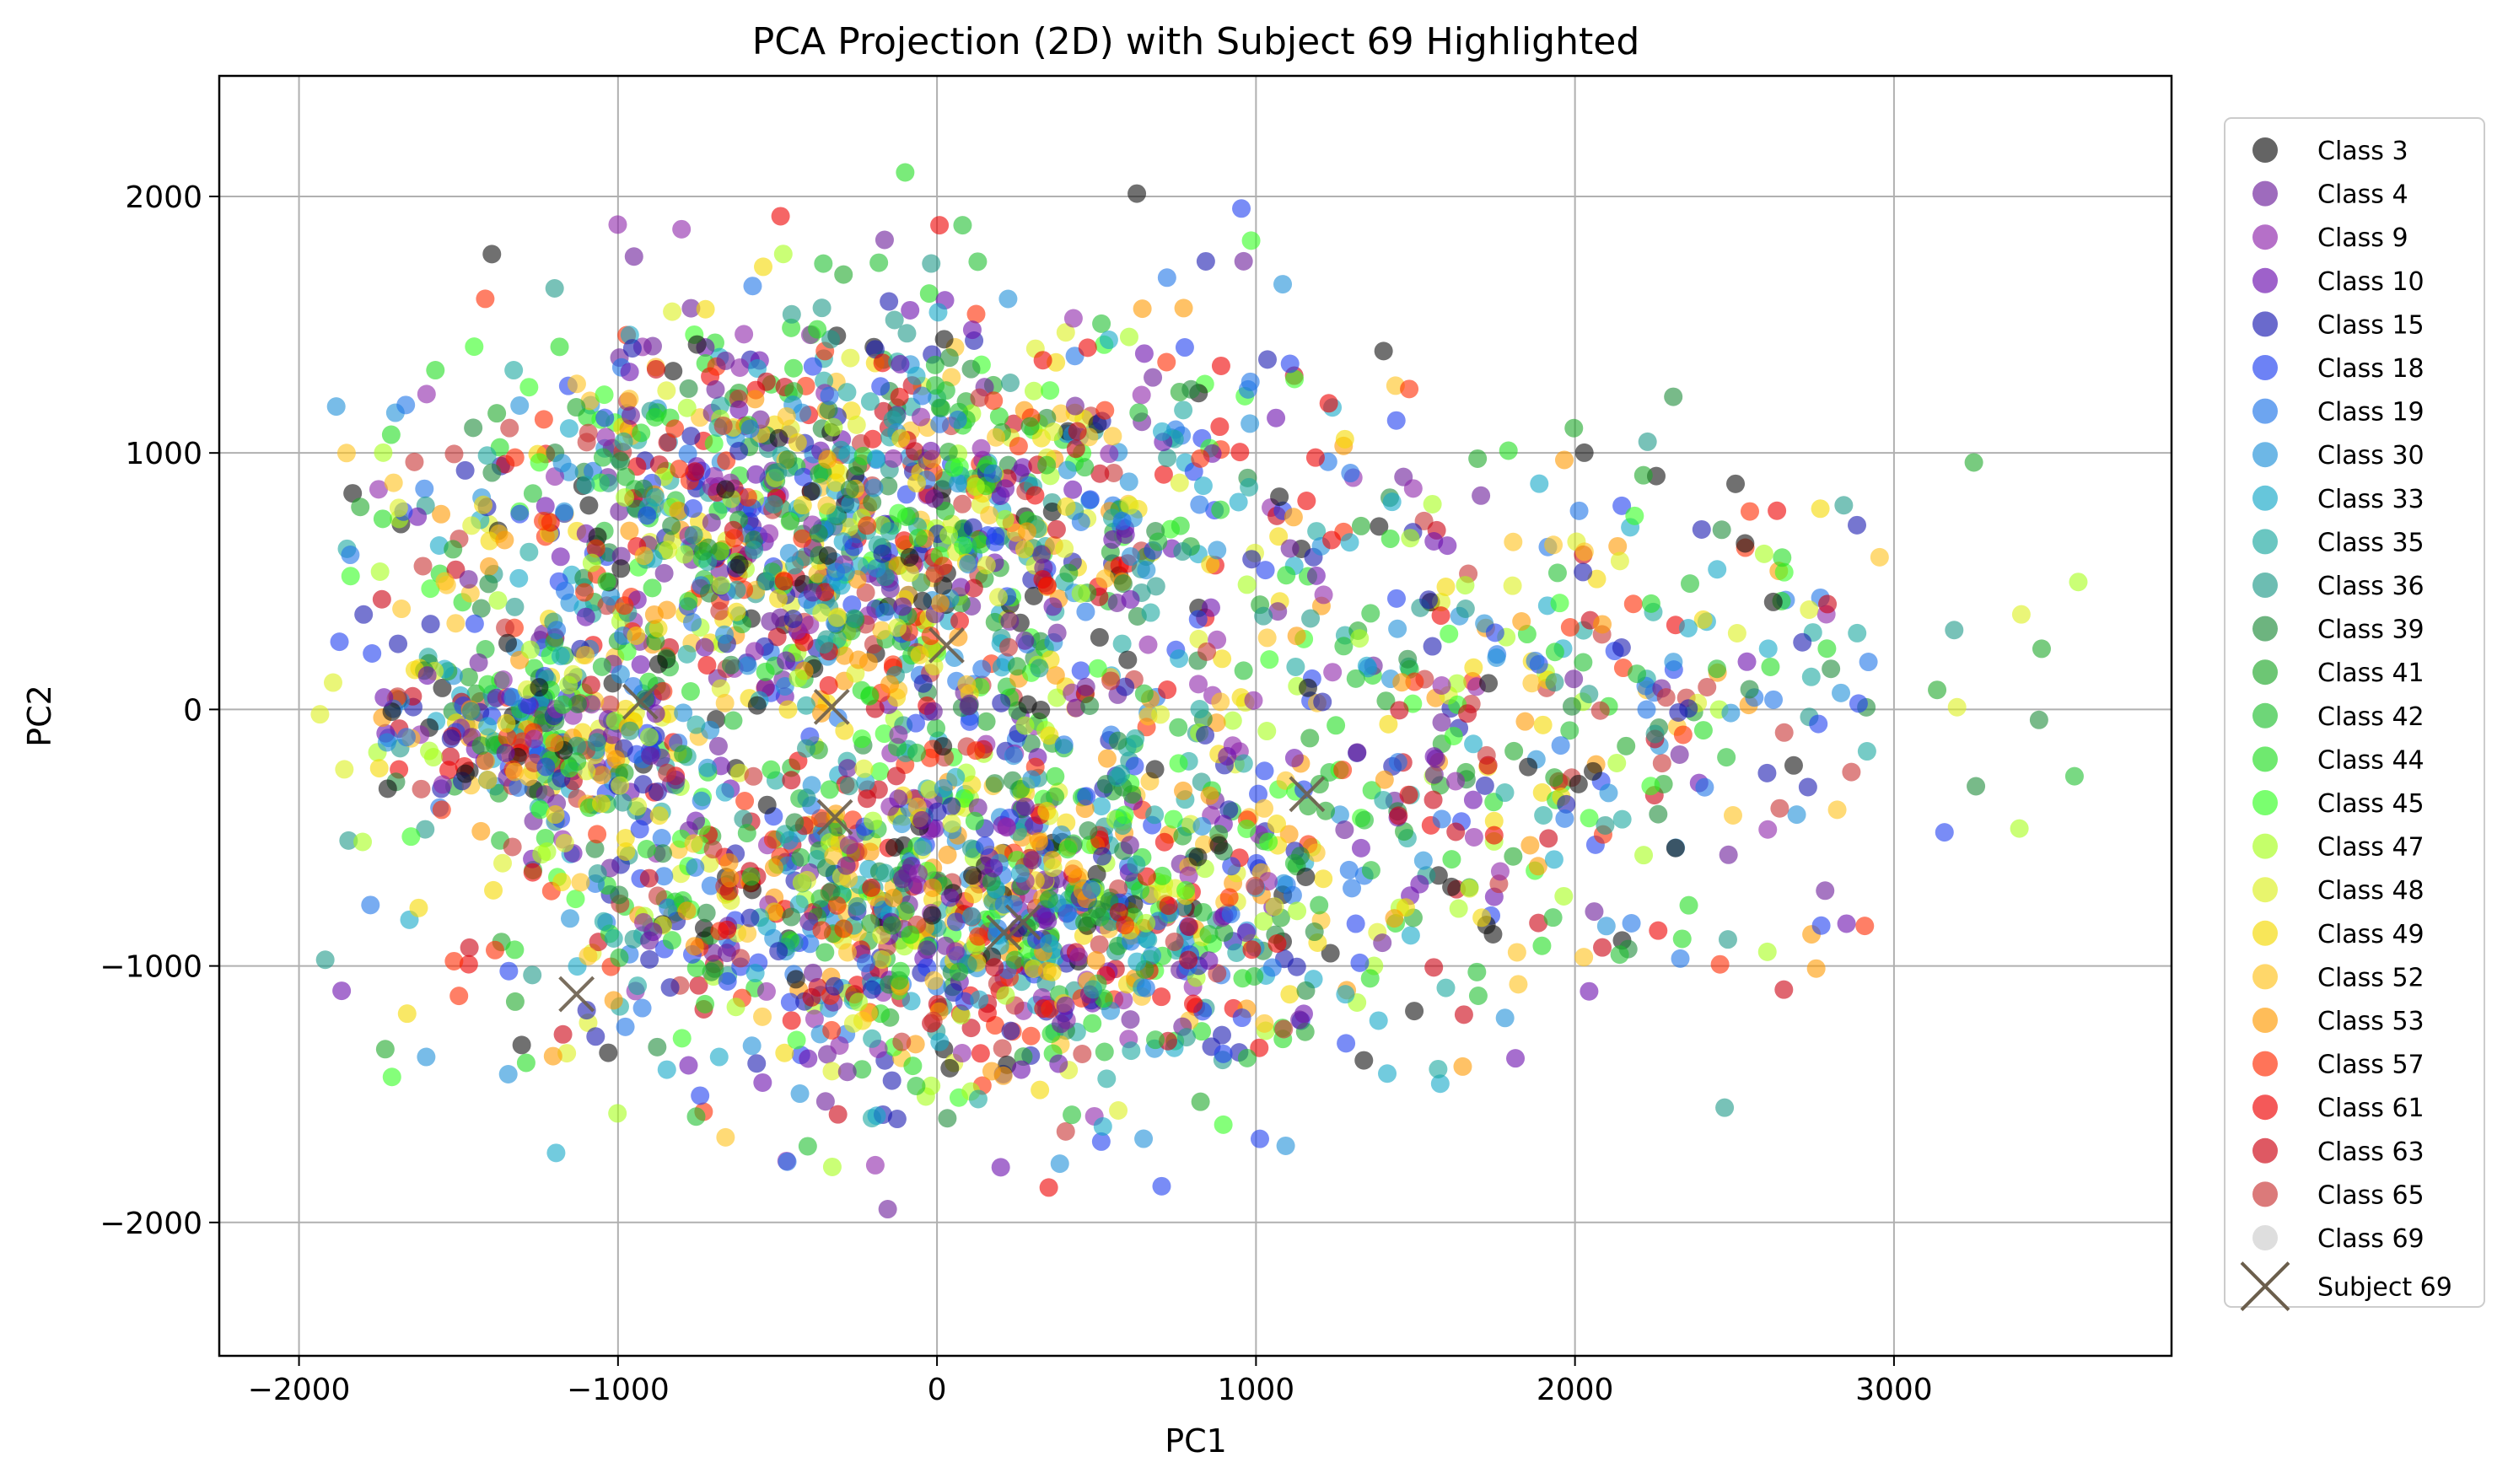 The width and height of the screenshot is (2508, 1484). What do you see at coordinates (2371, 934) in the screenshot?
I see `legend-label: Class 49` at bounding box center [2371, 934].